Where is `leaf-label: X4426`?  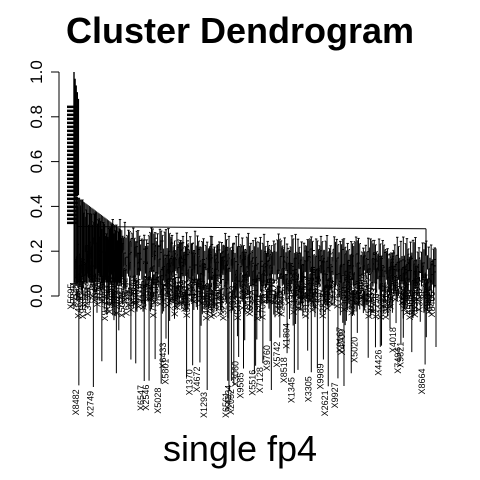
leaf-label: X4426 is located at coordinates (379, 363).